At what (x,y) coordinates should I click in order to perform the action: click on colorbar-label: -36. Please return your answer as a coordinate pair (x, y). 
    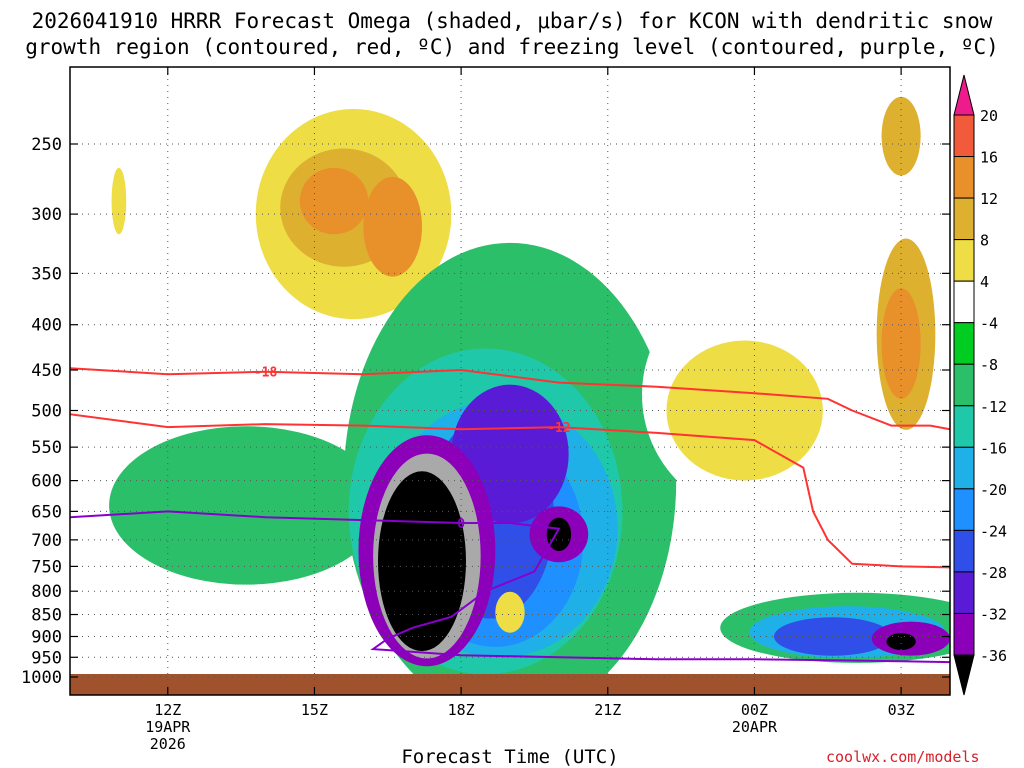
    Looking at the image, I should click on (993, 656).